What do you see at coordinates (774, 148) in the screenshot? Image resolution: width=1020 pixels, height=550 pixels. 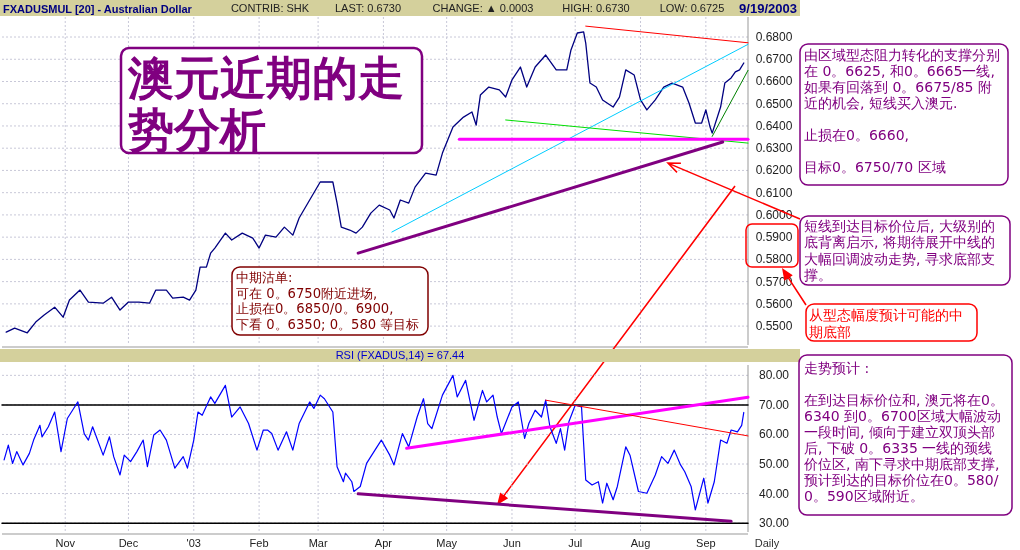 I see `y-tick-label: 0.6300` at bounding box center [774, 148].